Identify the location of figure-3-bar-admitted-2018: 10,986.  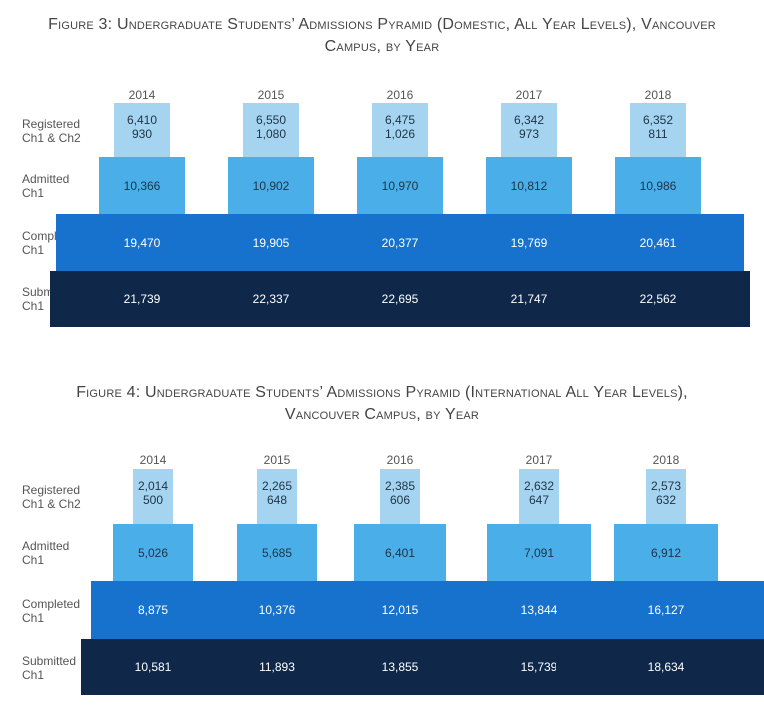
(658, 185).